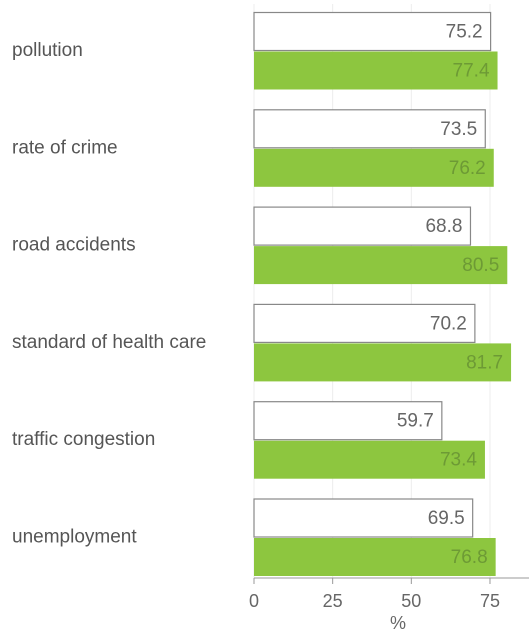 The image size is (529, 631). What do you see at coordinates (490, 601) in the screenshot?
I see `x-tick-label: 75` at bounding box center [490, 601].